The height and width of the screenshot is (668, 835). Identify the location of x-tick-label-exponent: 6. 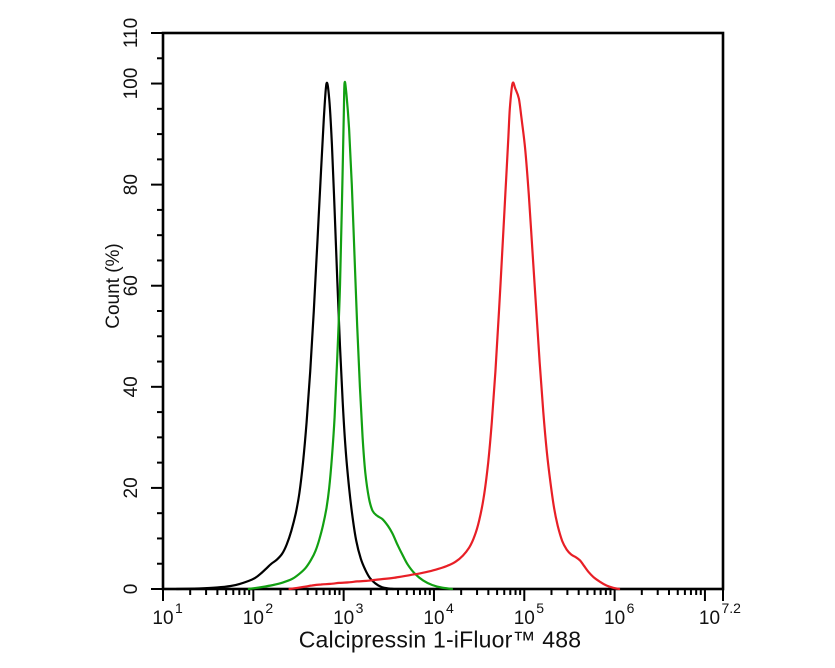
(631, 608).